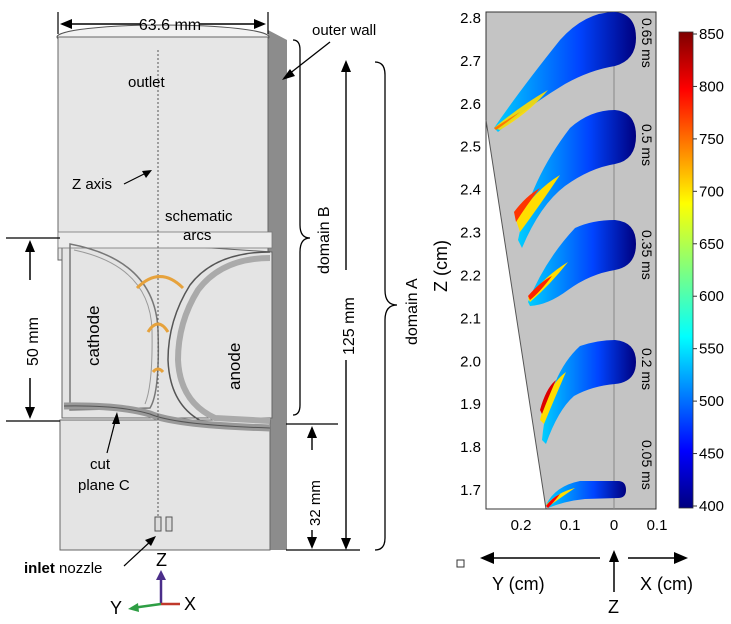 Image resolution: width=731 pixels, height=624 pixels. Describe the element at coordinates (277, 290) in the screenshot. I see `outer-wall-side` at that location.